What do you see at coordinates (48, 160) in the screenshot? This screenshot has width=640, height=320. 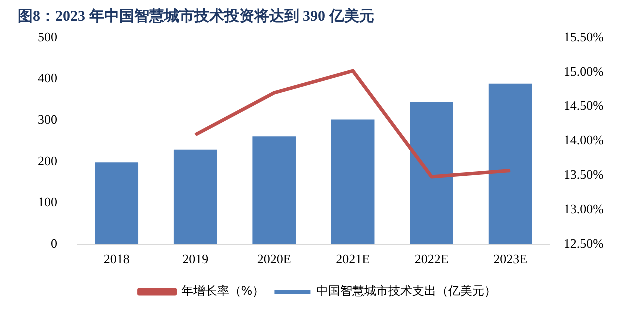 I see `y-tick-label: 200` at bounding box center [48, 160].